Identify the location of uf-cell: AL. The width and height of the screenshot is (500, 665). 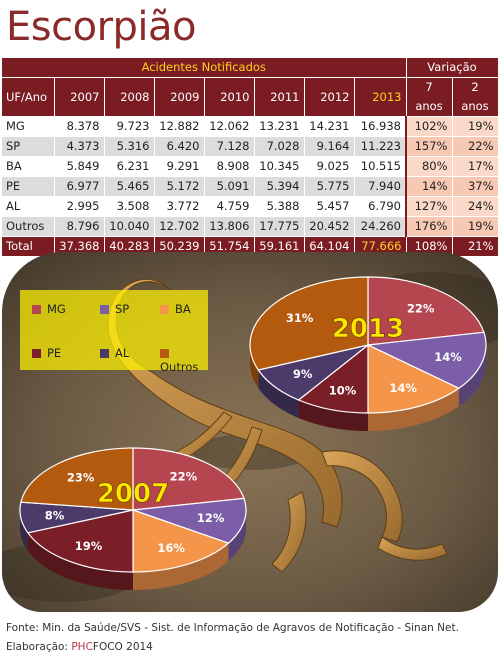
(28, 206).